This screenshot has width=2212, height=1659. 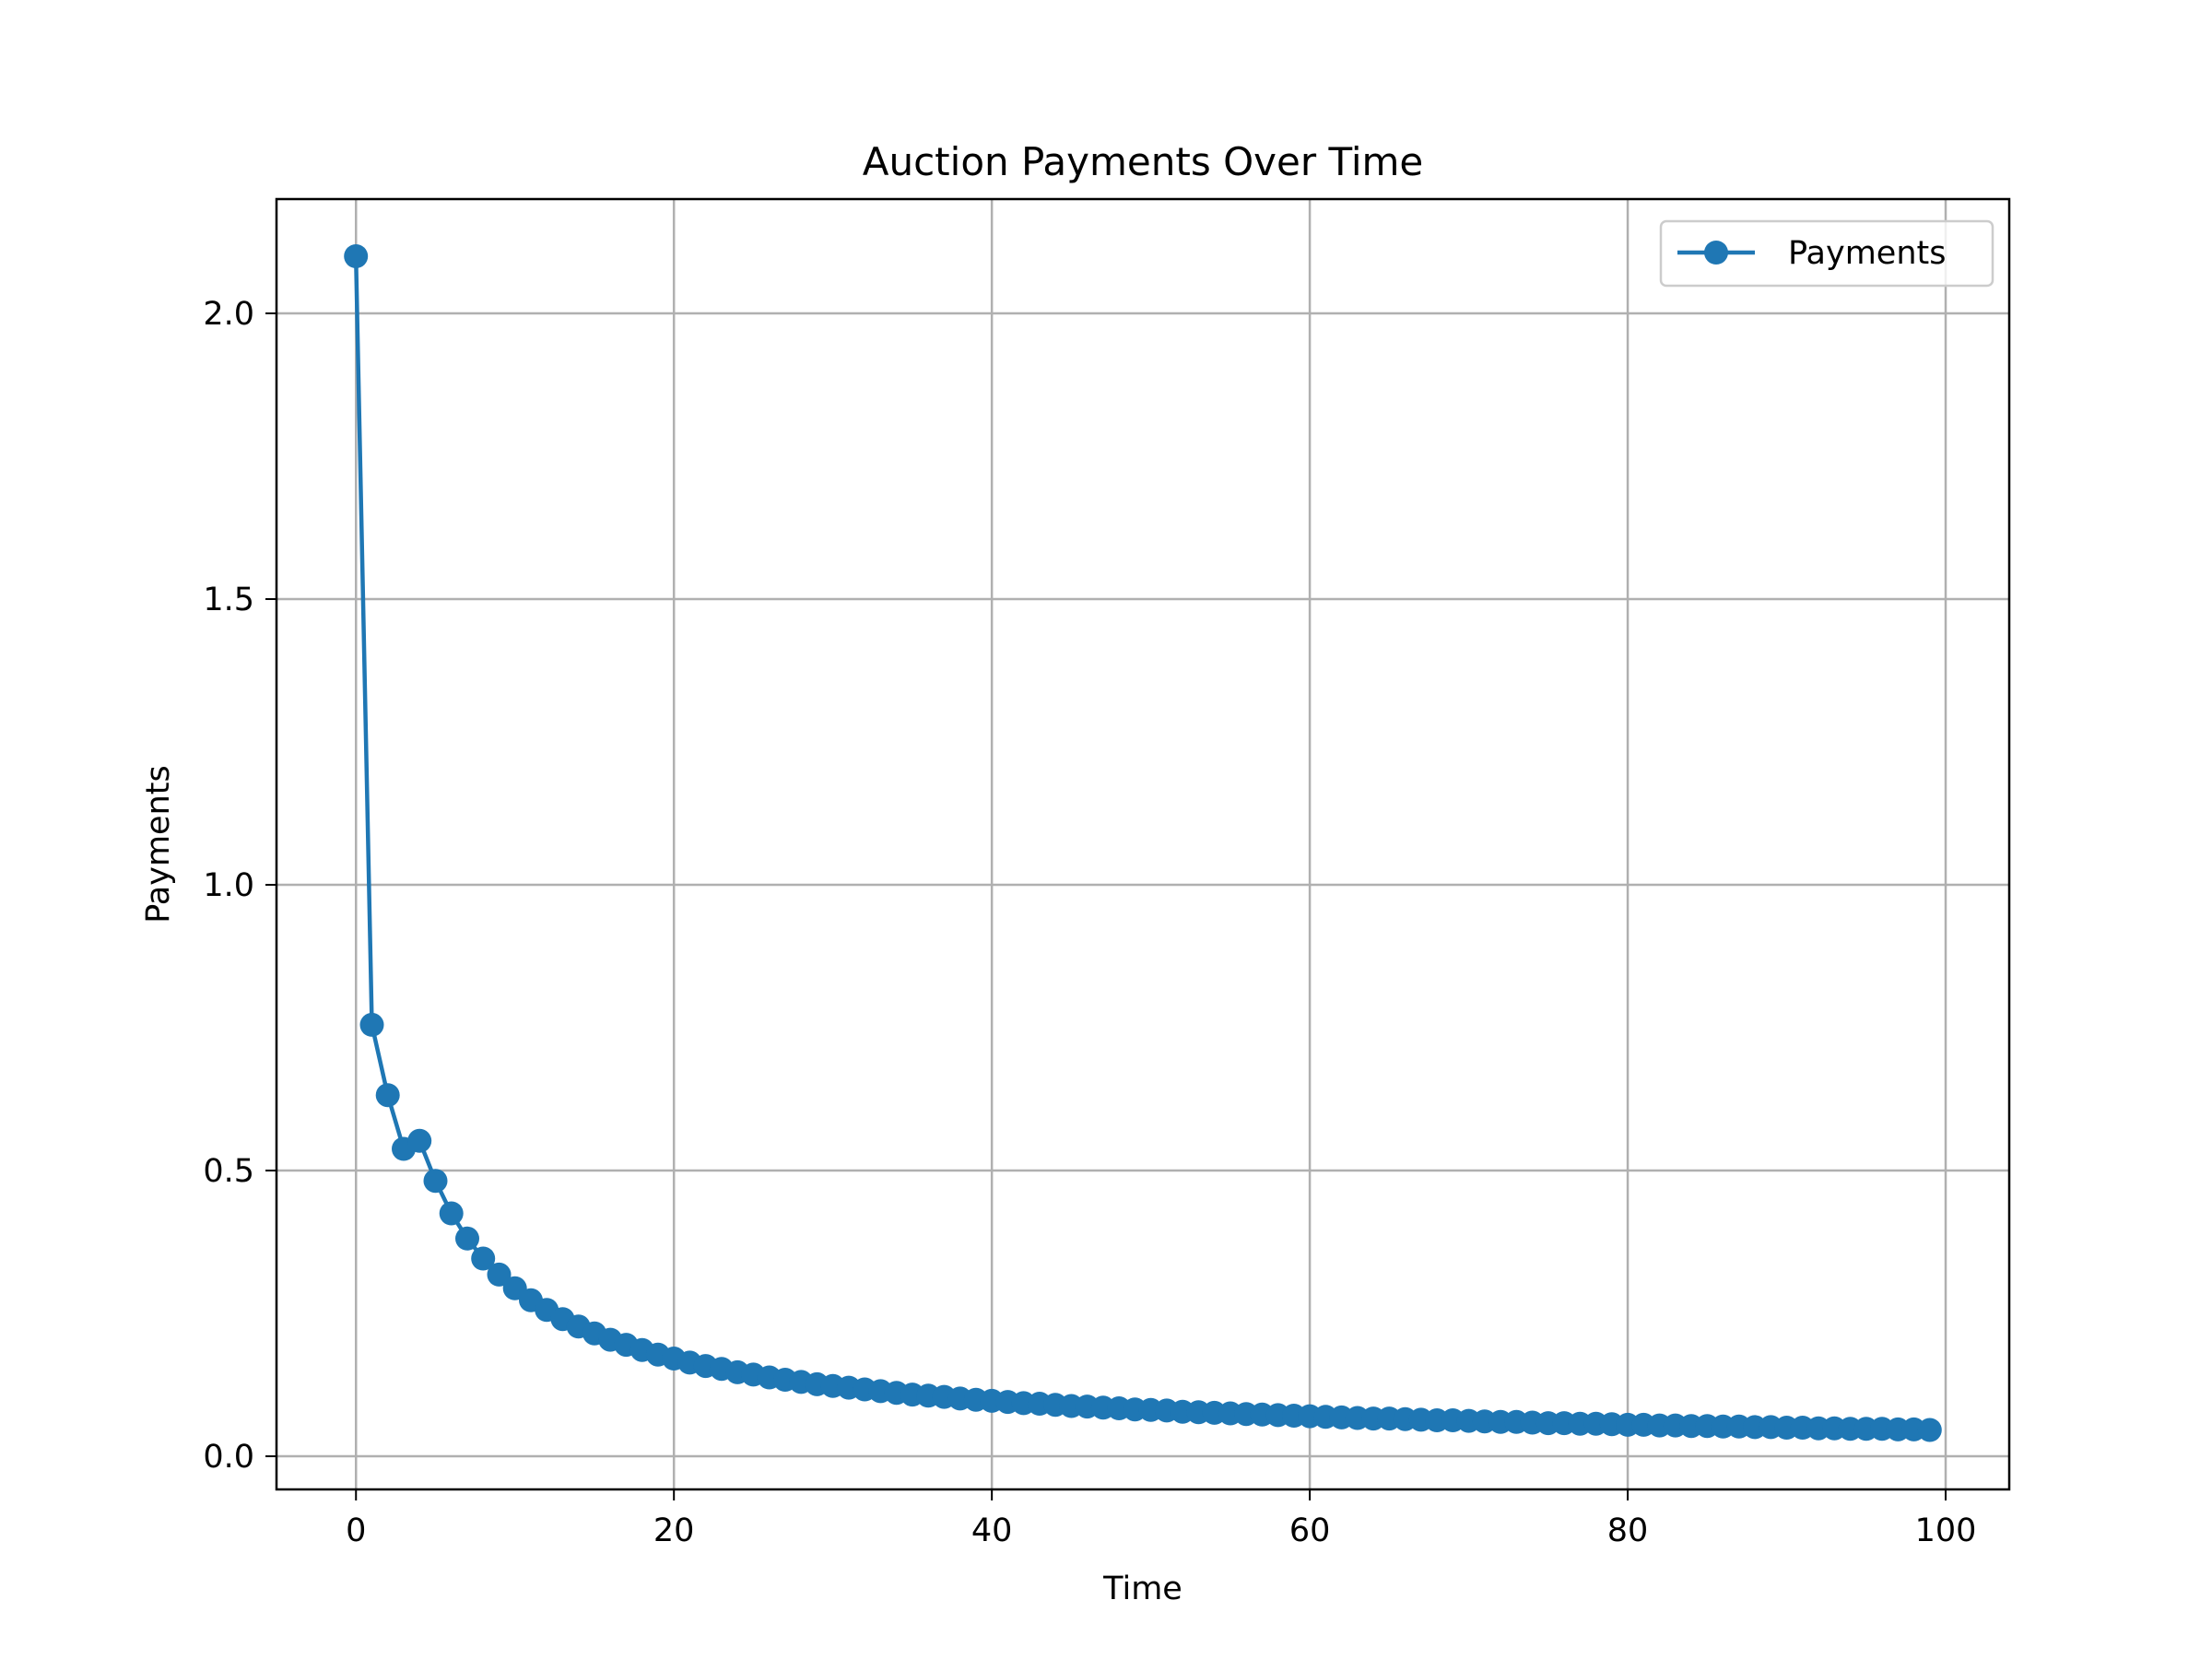 What do you see at coordinates (356, 1530) in the screenshot?
I see `x-tick-label: 0` at bounding box center [356, 1530].